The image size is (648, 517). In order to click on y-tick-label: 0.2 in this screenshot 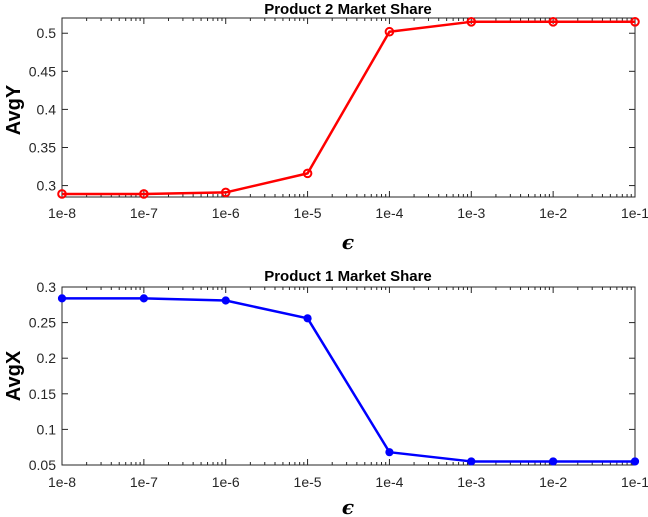, I will do `click(47, 358)`.